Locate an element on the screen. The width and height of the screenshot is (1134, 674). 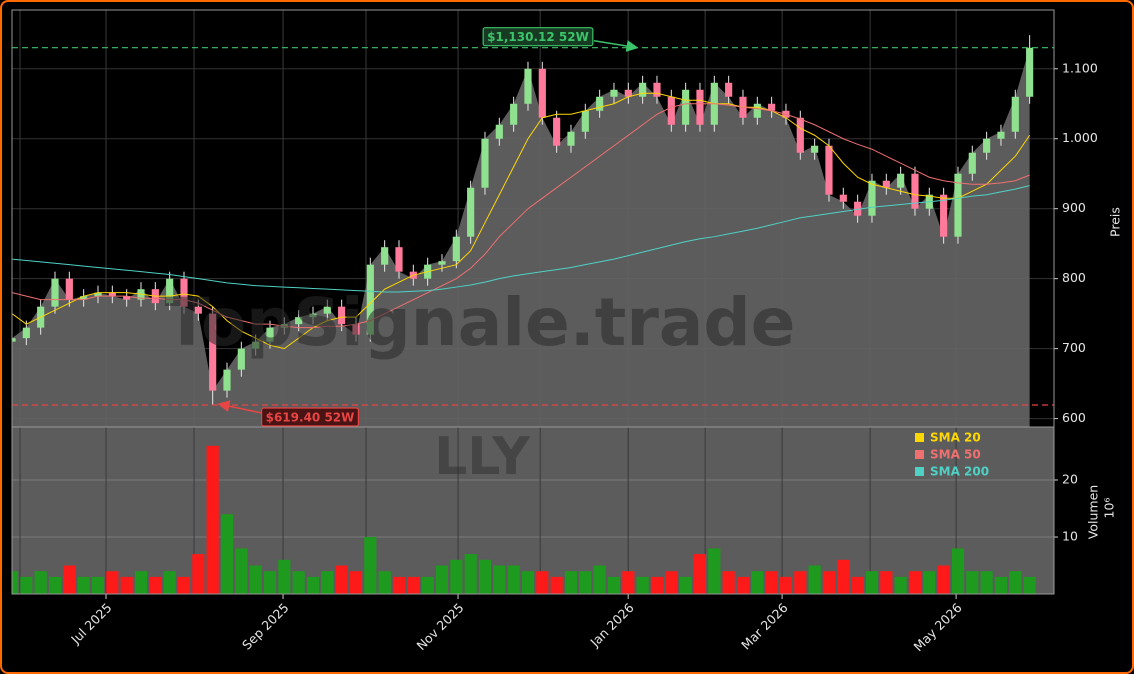
y-tick-label: 700 is located at coordinates (1074, 347).